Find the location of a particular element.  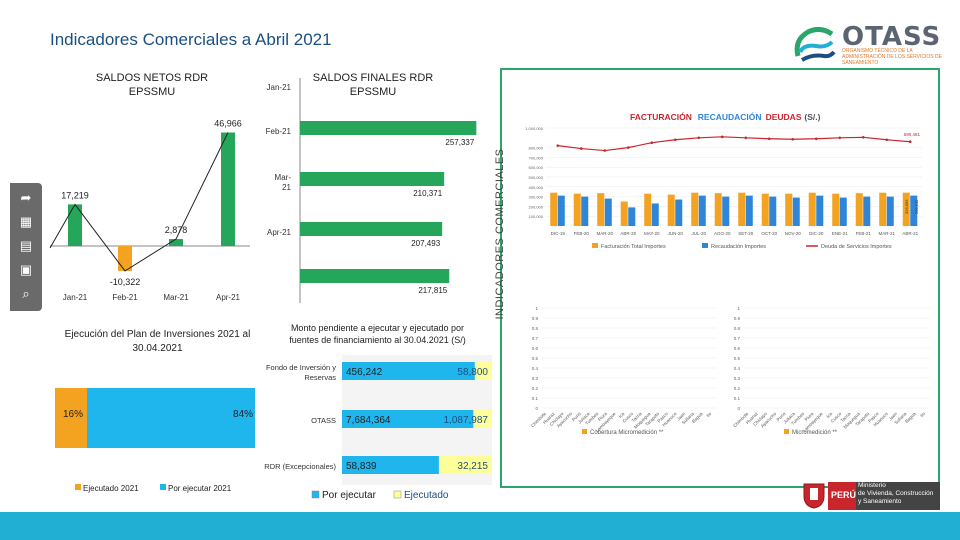

y-tick-label: Mar- is located at coordinates (283, 177).